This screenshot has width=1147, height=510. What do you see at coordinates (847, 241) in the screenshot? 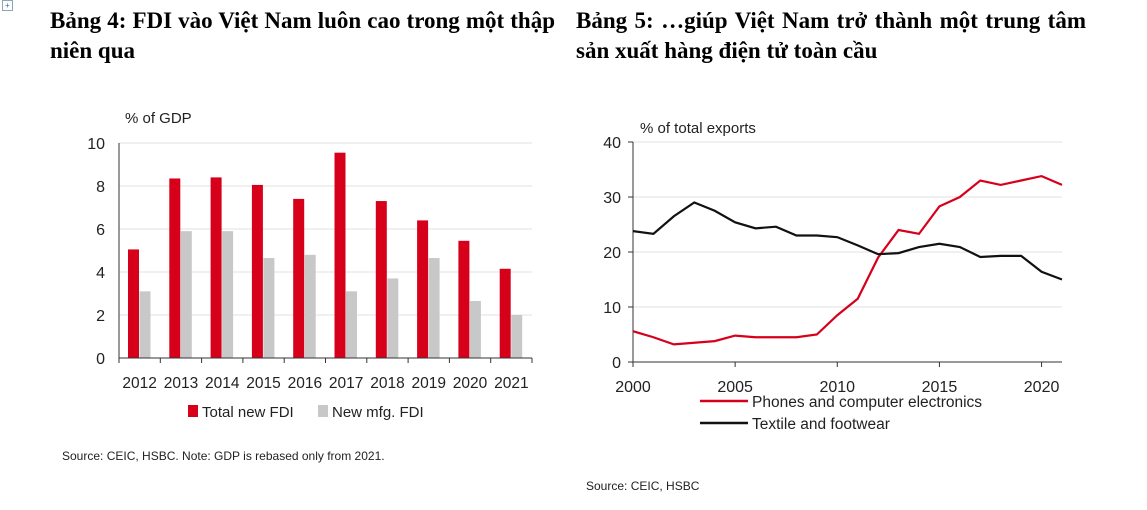
I see `line-textile-footwear` at bounding box center [847, 241].